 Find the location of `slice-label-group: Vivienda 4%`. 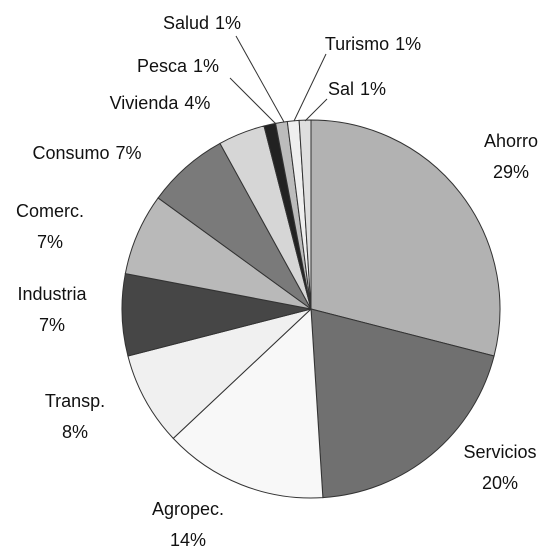

slice-label-group: Vivienda 4% is located at coordinates (160, 103).